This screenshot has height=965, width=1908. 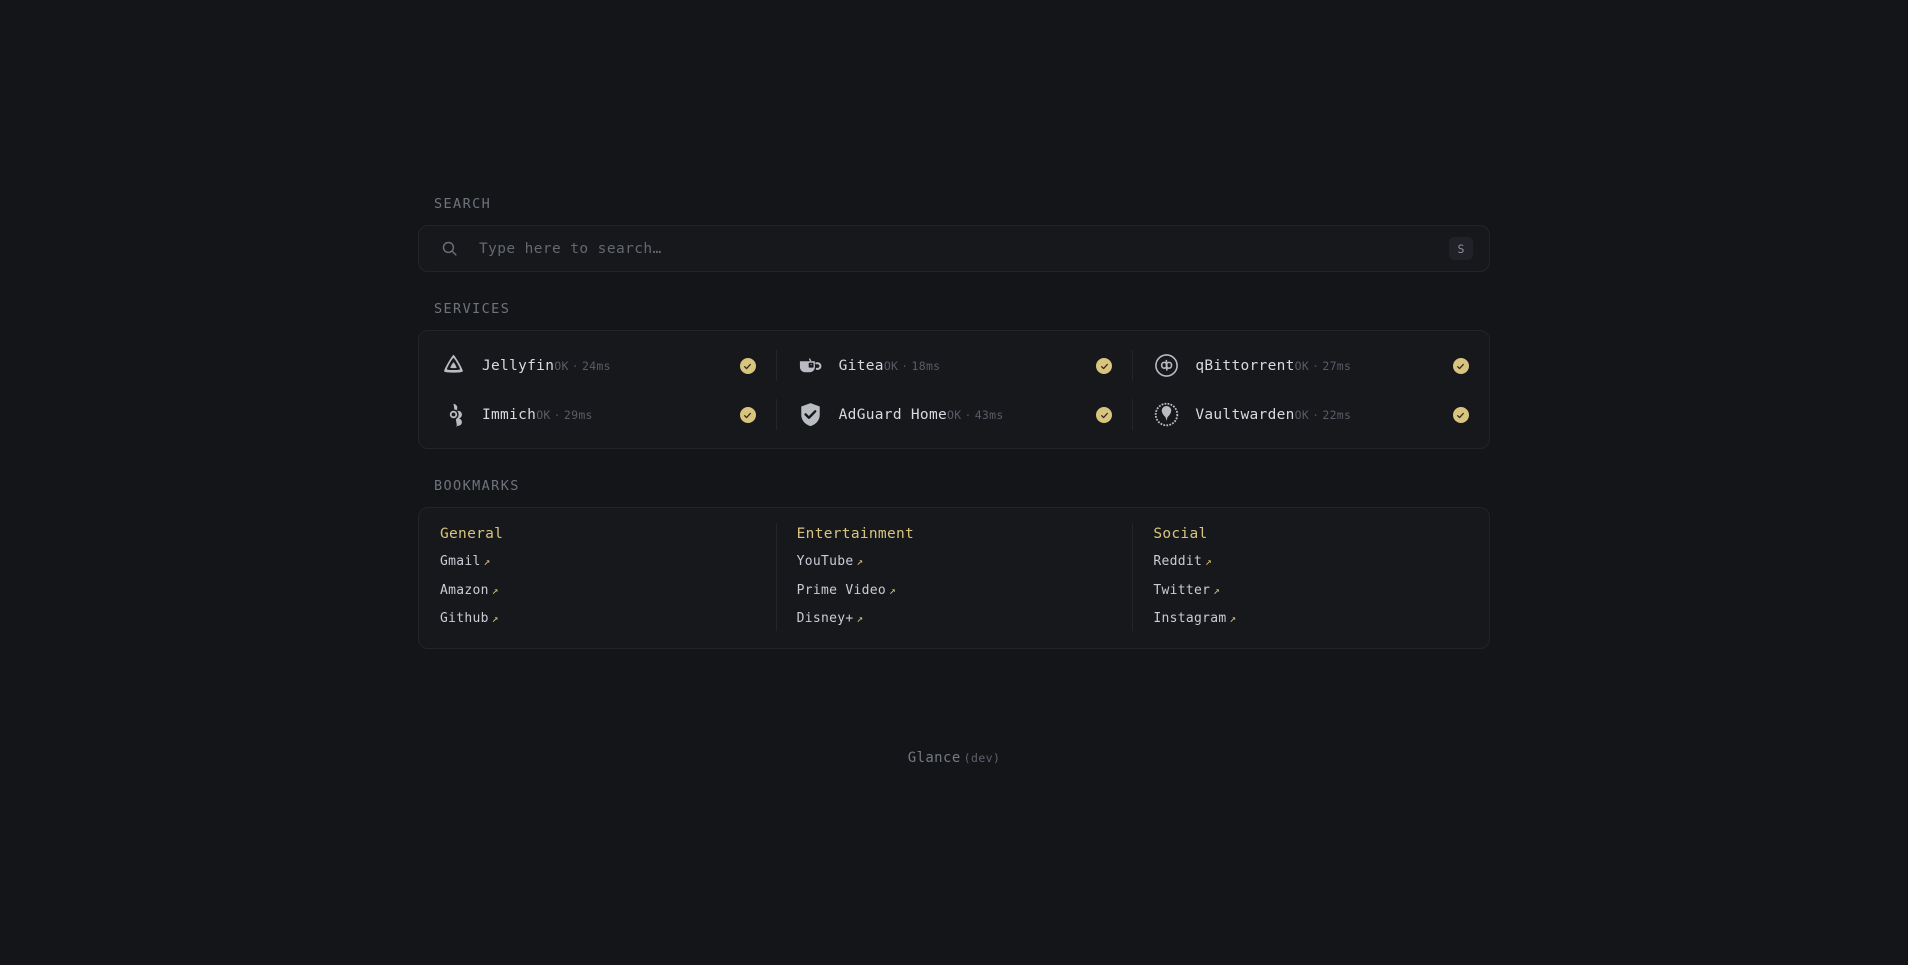 What do you see at coordinates (955, 619) in the screenshot?
I see `bookmark-link: Disney+ ↗` at bounding box center [955, 619].